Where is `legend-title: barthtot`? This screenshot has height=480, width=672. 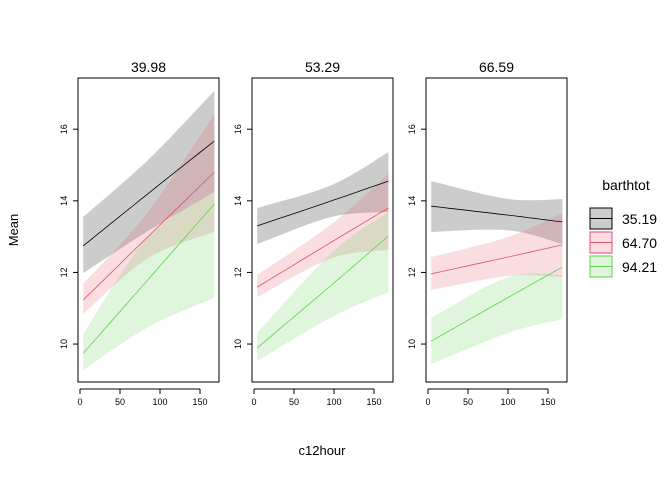
legend-title: barthtot is located at coordinates (626, 185).